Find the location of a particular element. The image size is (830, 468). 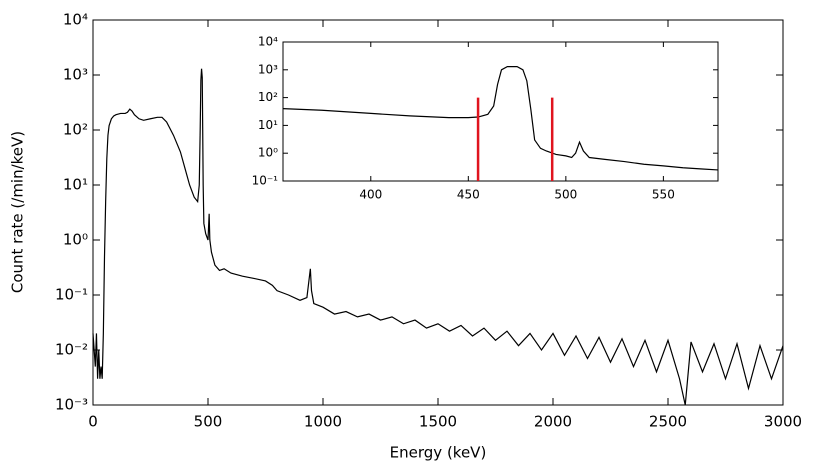

x-tick-label: 3000 is located at coordinates (783, 422).